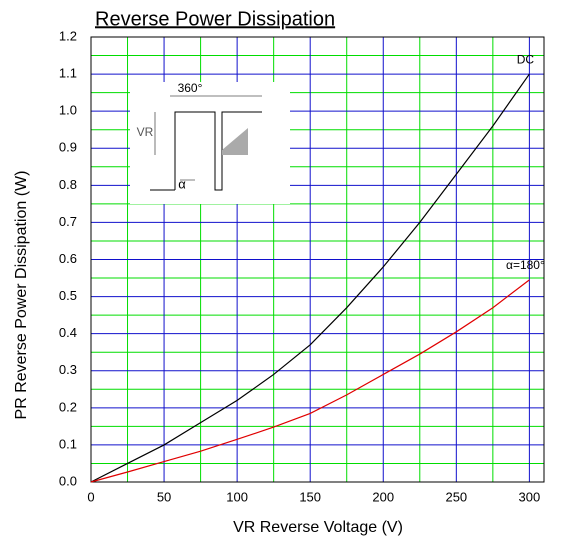 This screenshot has height=544, width=567. I want to click on y-tick-label: 0.6, so click(68, 258).